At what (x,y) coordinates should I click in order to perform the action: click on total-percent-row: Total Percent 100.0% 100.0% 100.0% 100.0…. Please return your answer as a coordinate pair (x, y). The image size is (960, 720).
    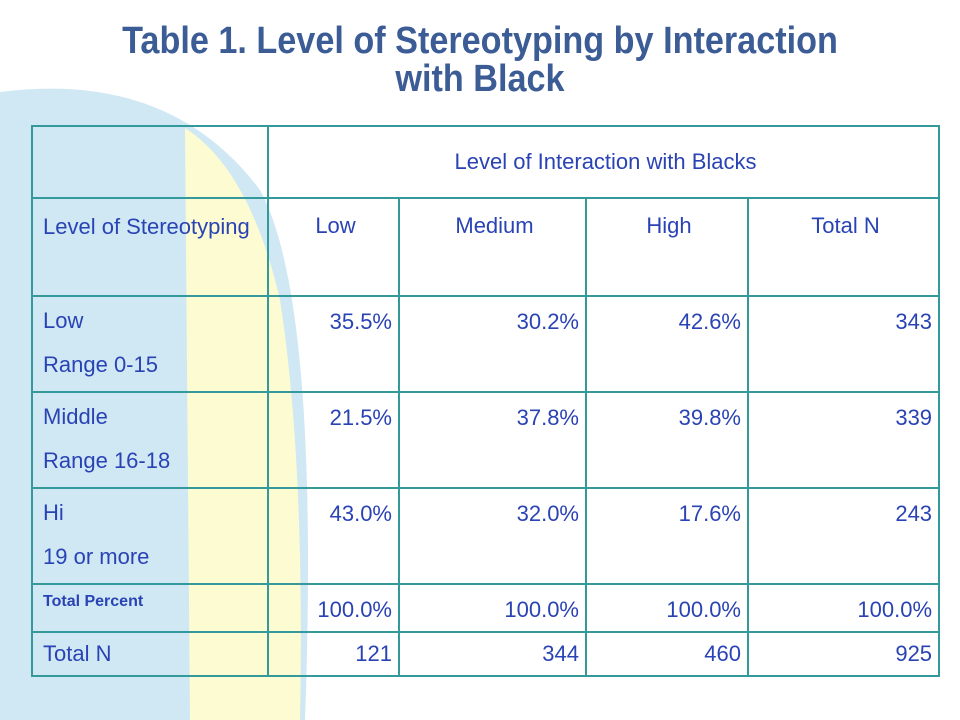
    Looking at the image, I should click on (486, 608).